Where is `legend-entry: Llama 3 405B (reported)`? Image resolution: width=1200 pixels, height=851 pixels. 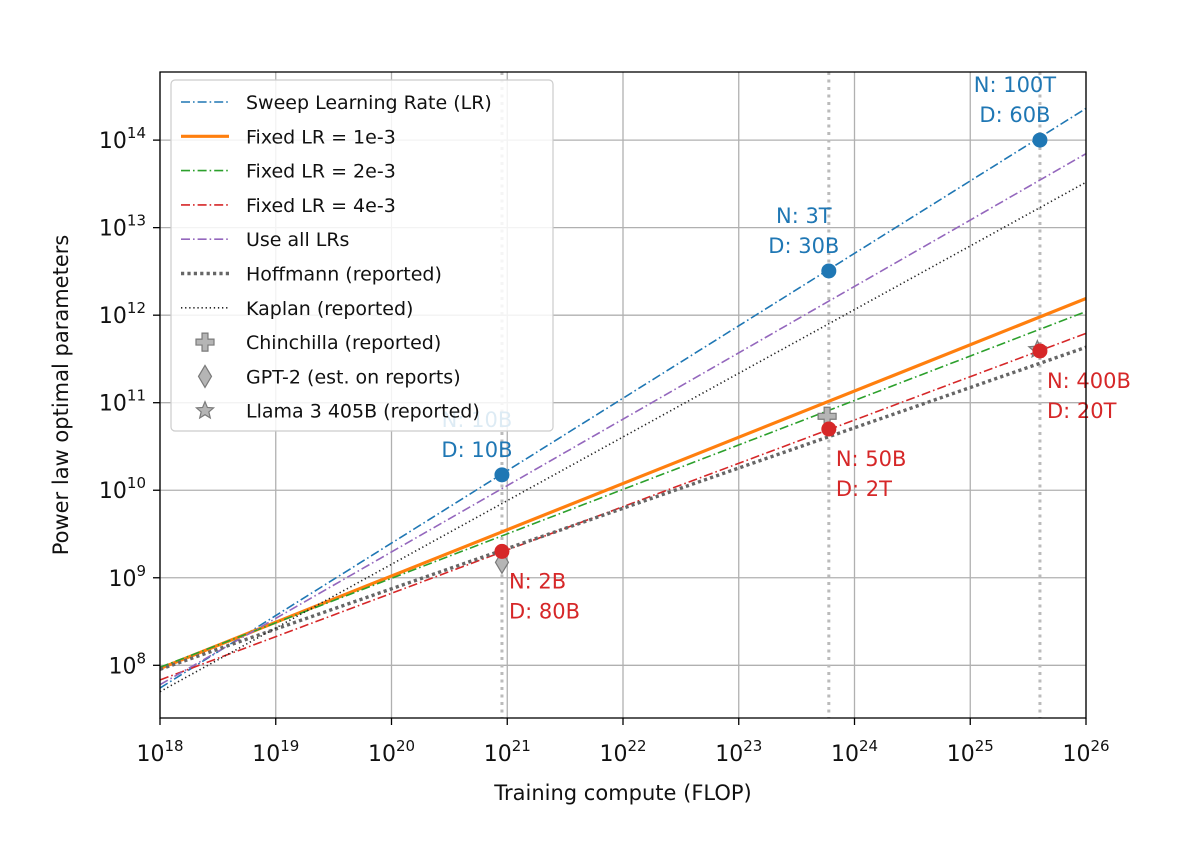
legend-entry: Llama 3 405B (reported) is located at coordinates (337, 411).